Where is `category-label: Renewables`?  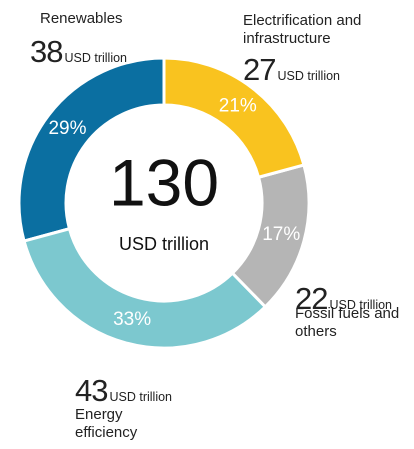
category-label: Renewables is located at coordinates (81, 18).